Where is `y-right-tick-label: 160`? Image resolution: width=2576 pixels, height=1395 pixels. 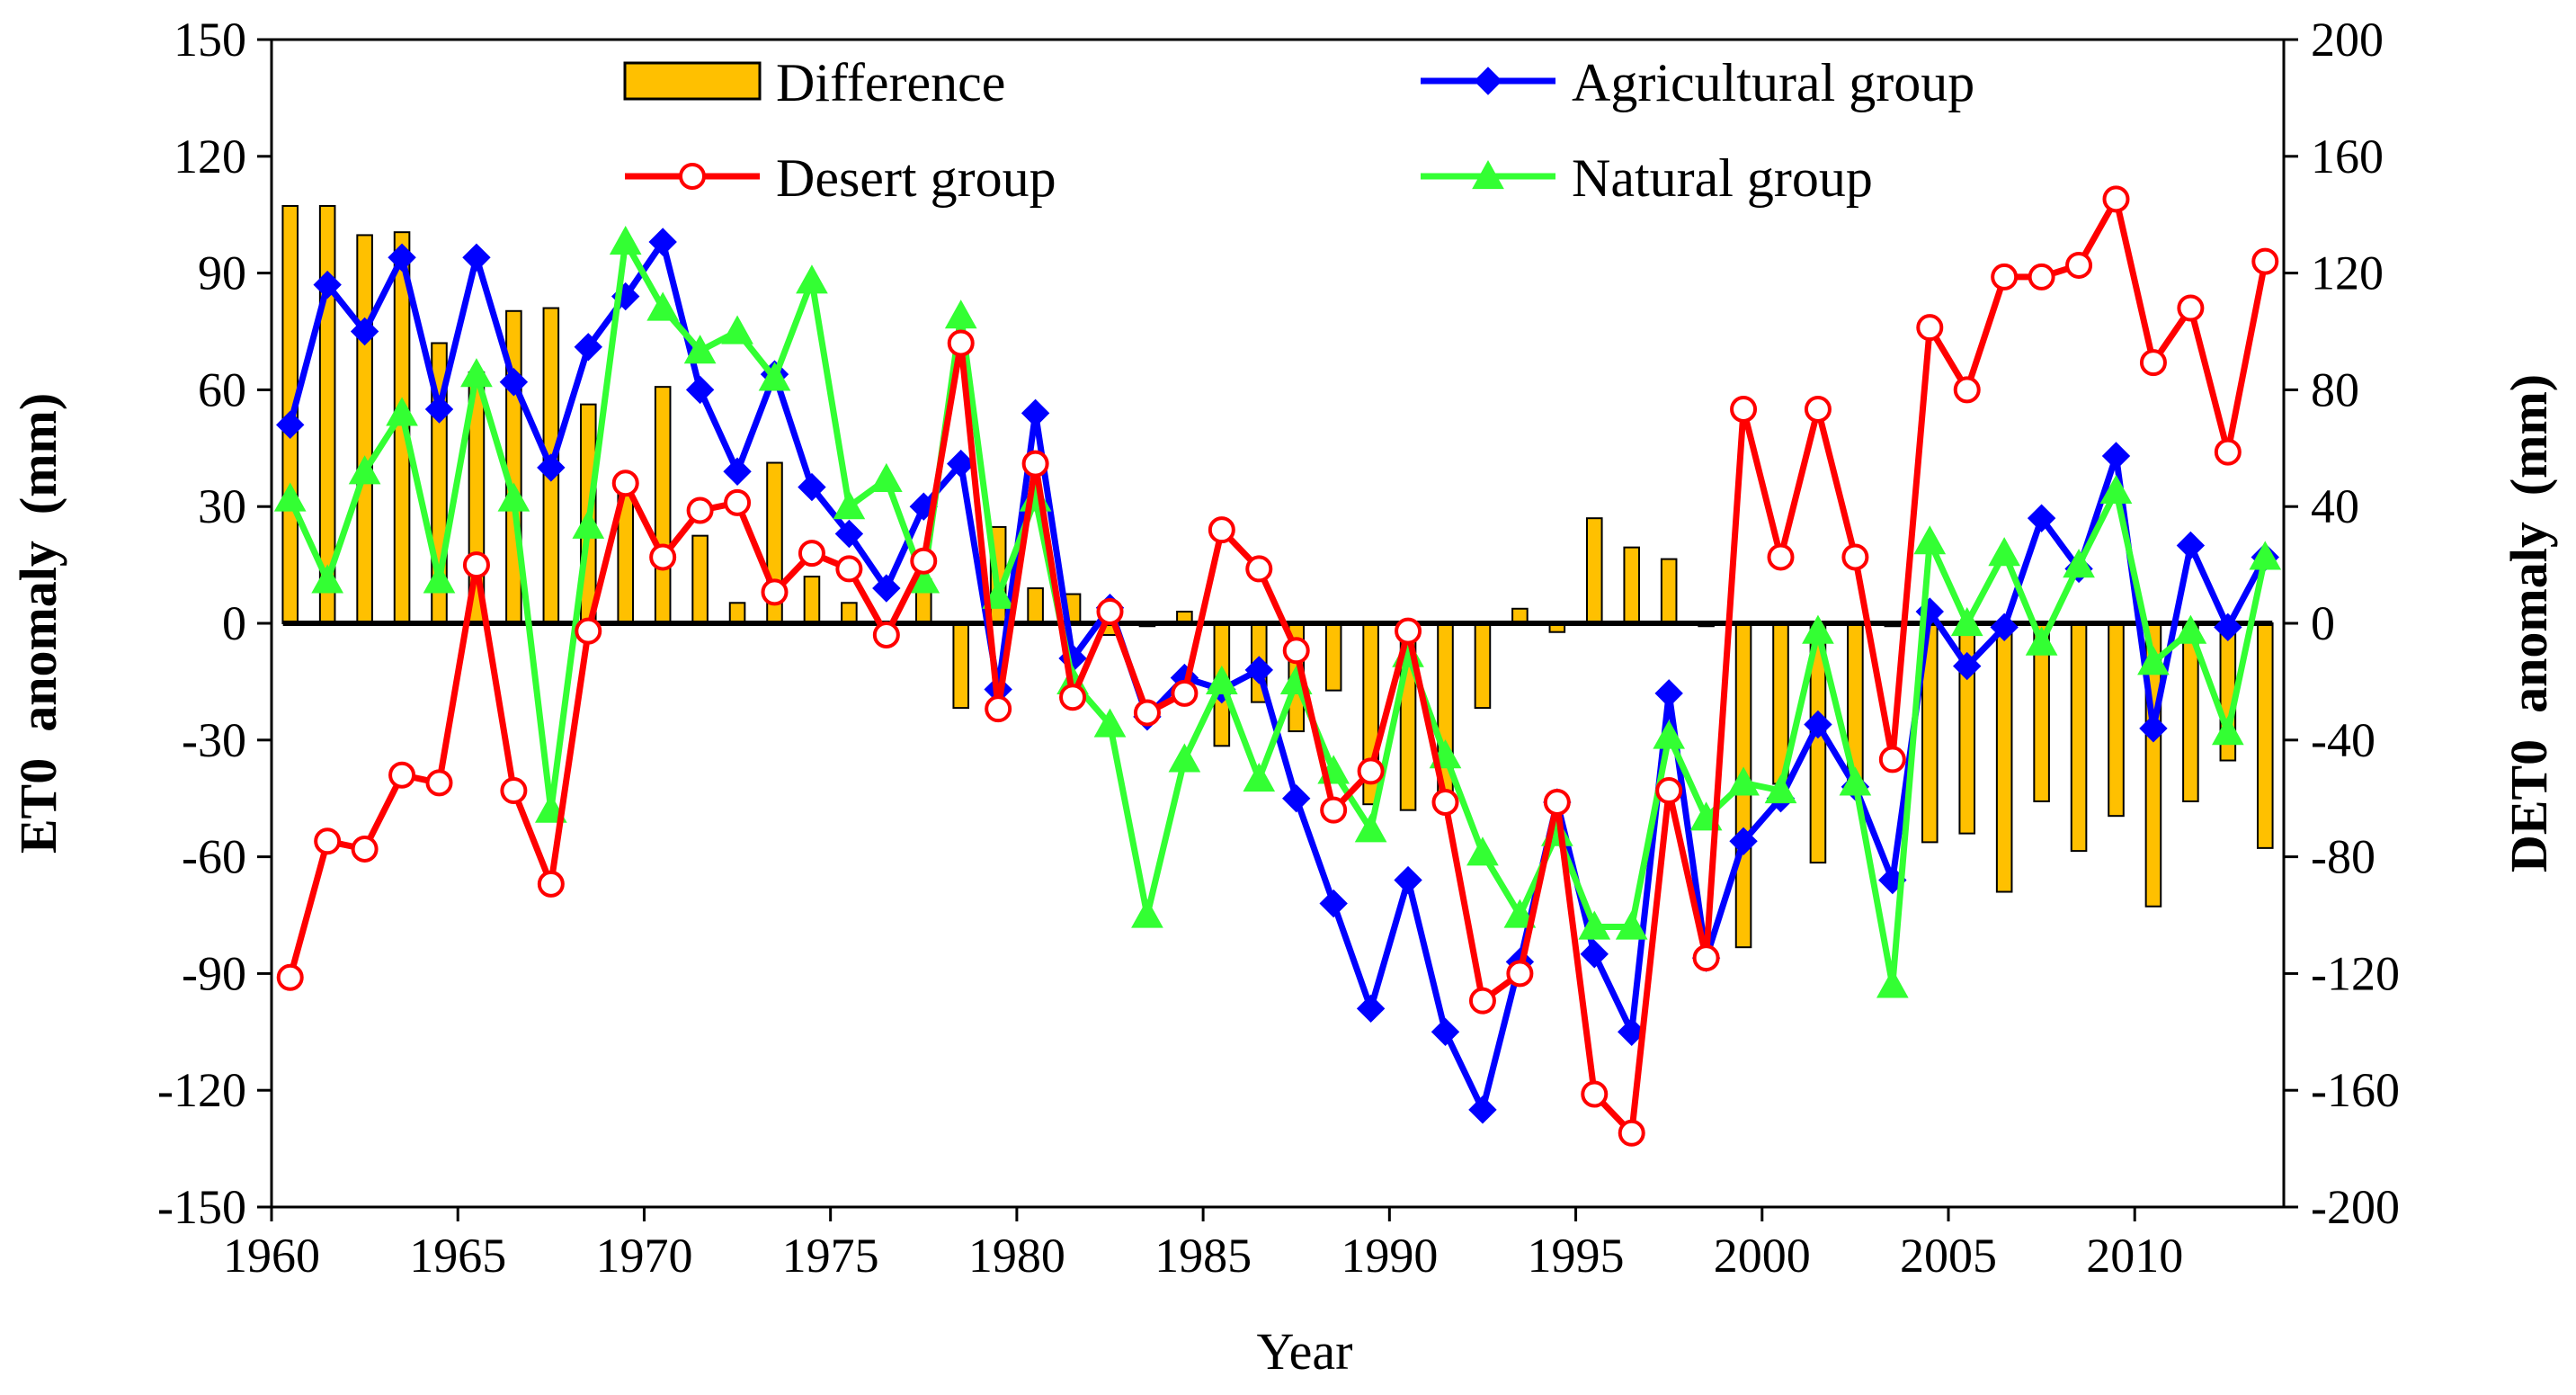 y-right-tick-label: 160 is located at coordinates (2348, 156).